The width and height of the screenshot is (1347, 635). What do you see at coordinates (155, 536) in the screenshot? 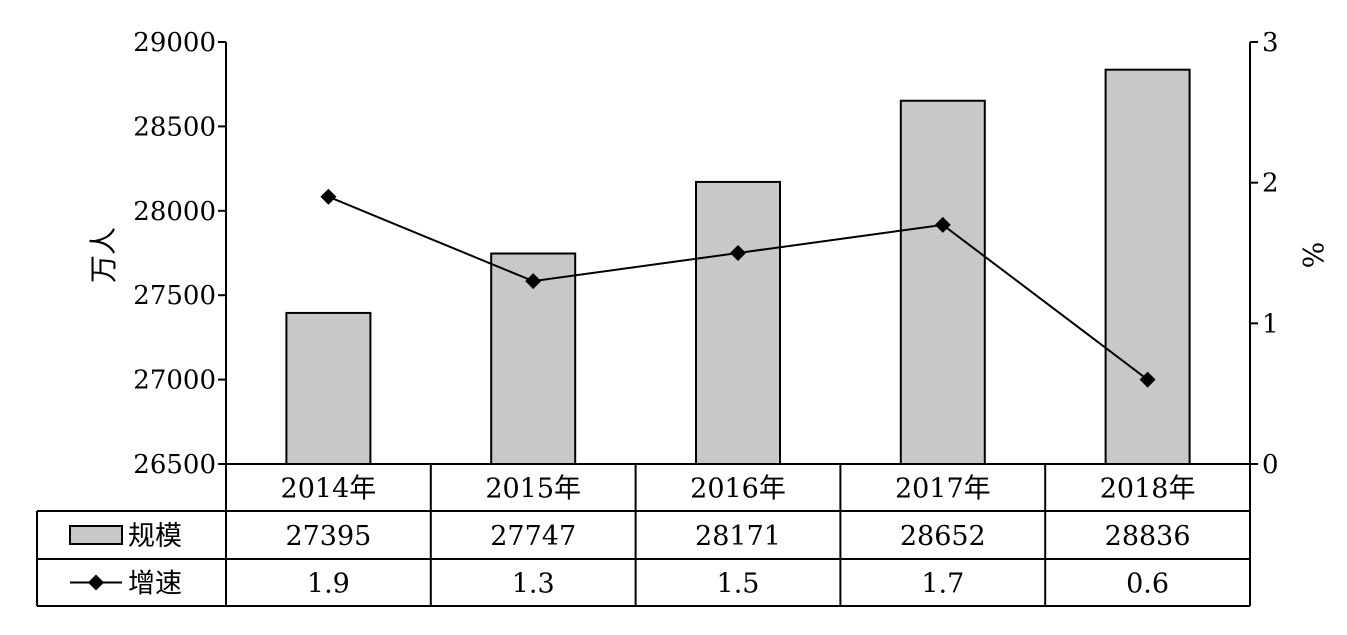
I see `row-label: 规模` at bounding box center [155, 536].